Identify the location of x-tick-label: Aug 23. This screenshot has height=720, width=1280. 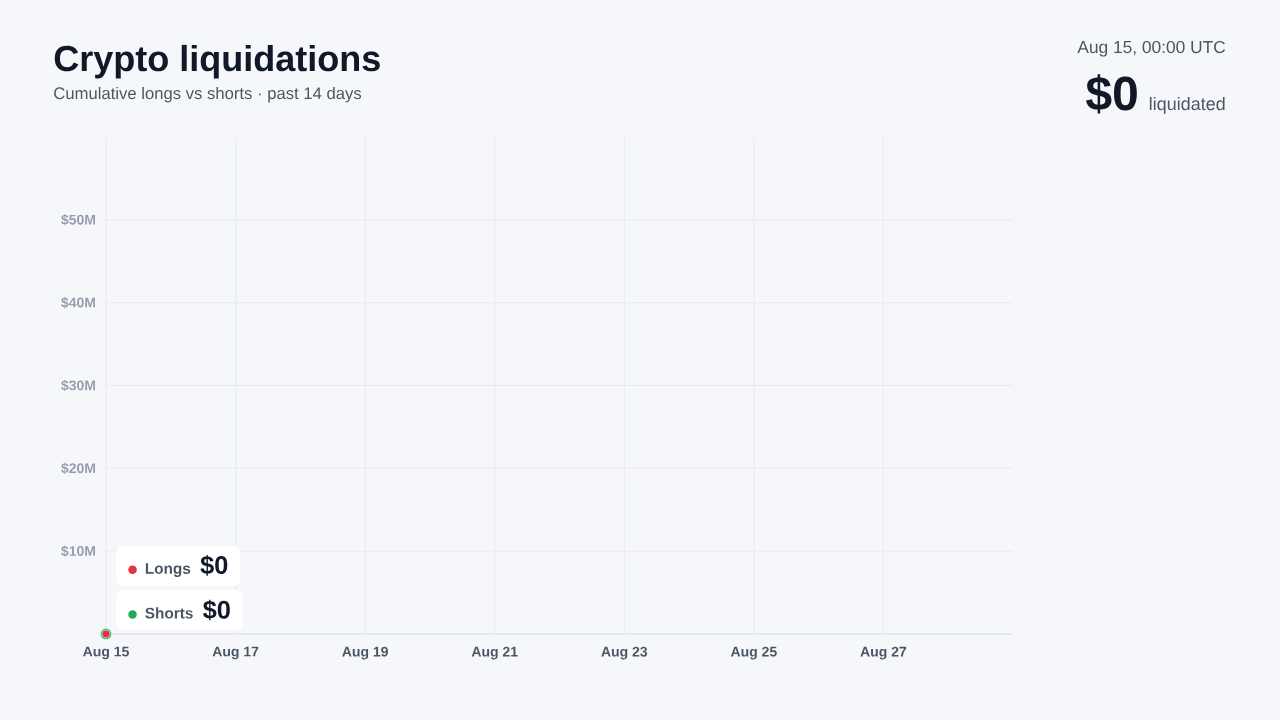
(624, 653).